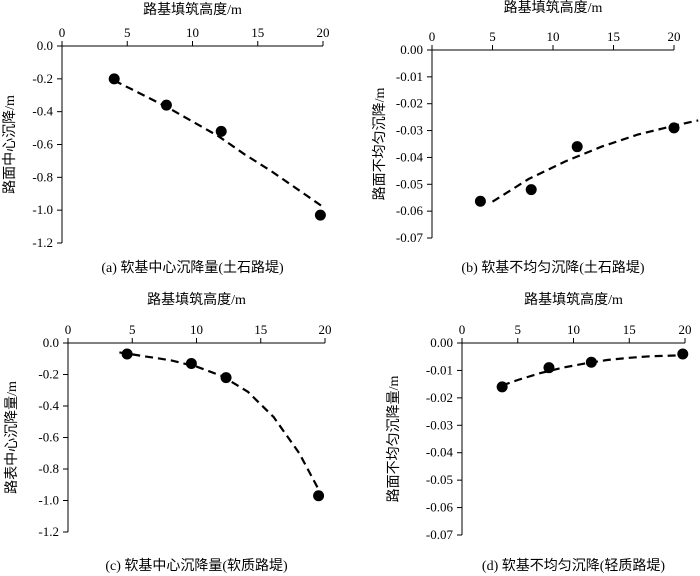  I want to click on y-axis-title: 路面不均匀沉降/m, so click(380, 144).